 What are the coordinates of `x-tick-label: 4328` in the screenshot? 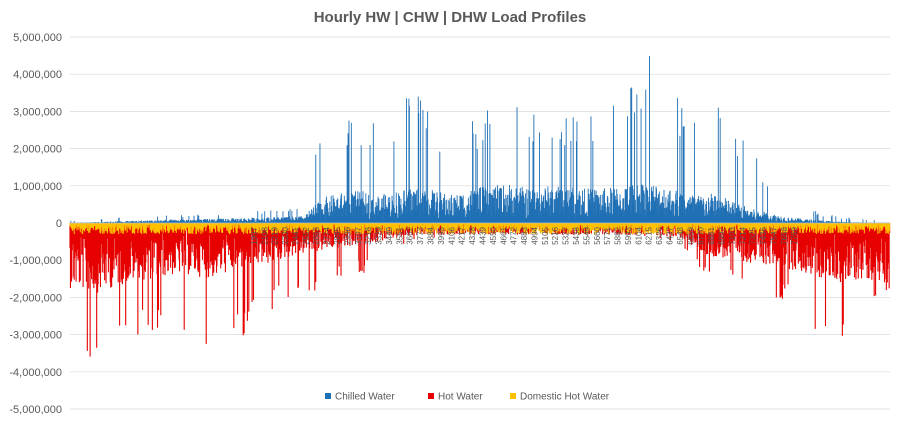 It's located at (472, 235).